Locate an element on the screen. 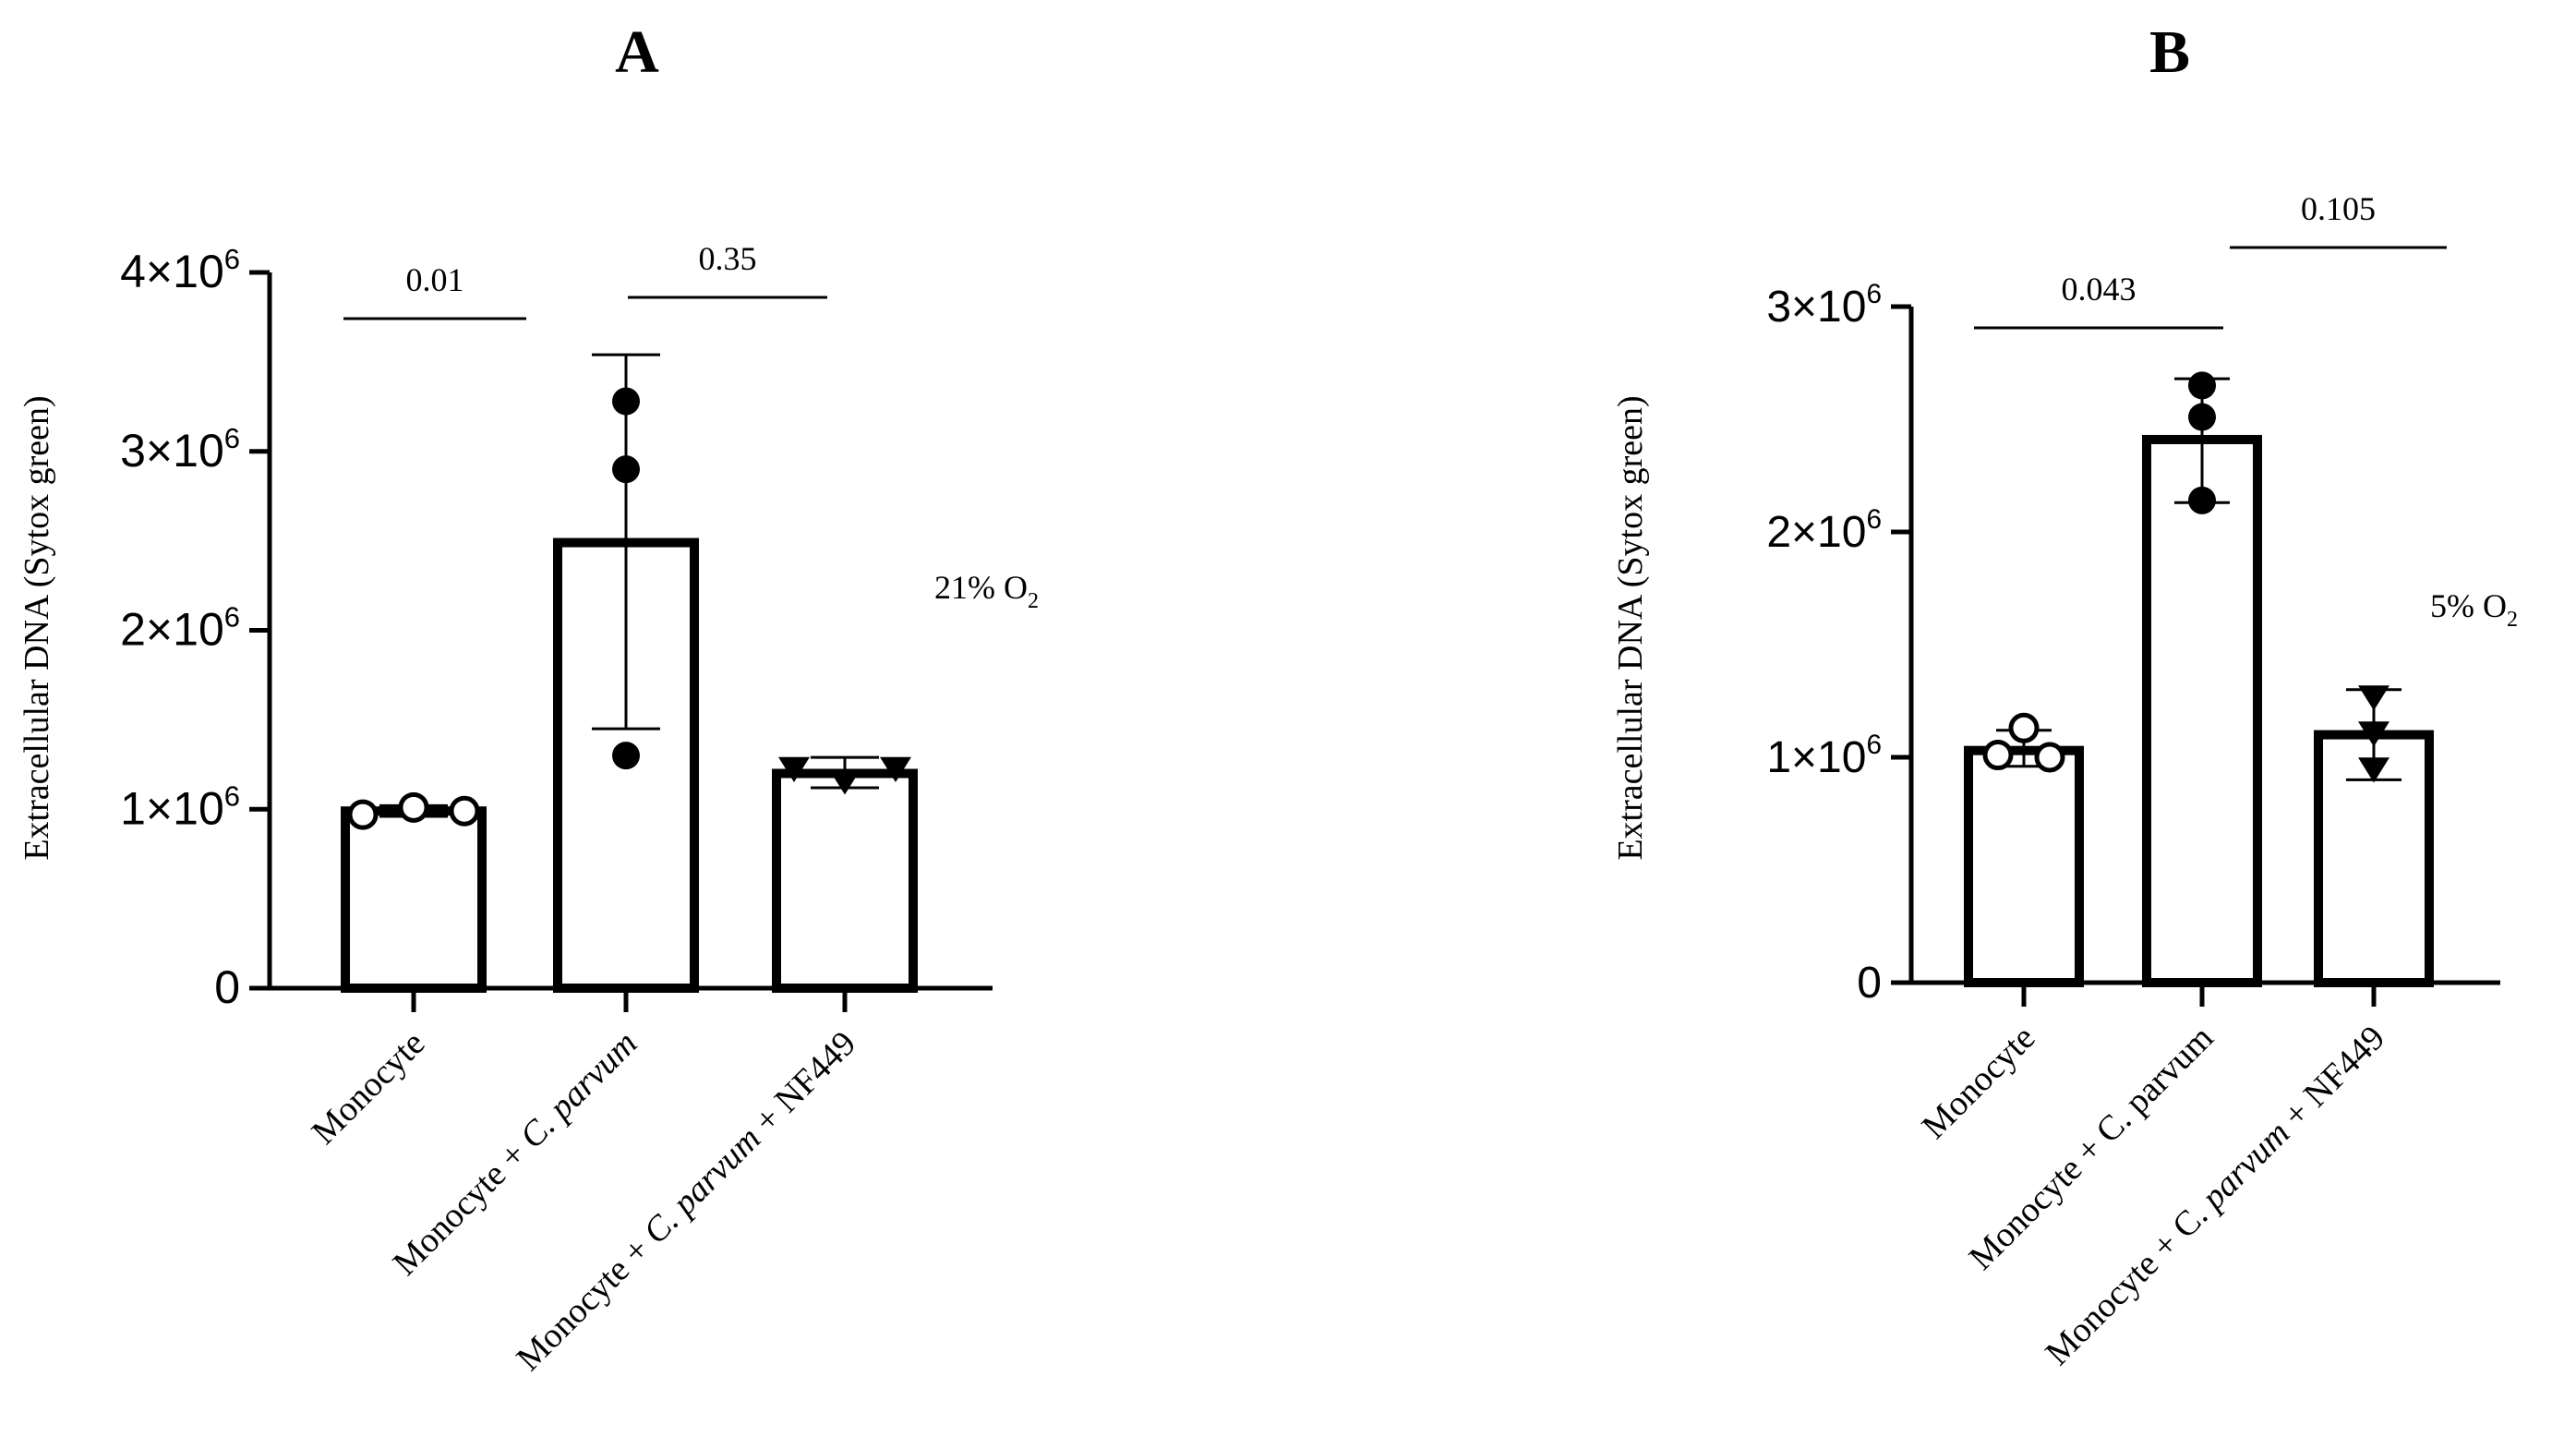  x-category-label-part: parvum is located at coordinates (2244, 1166).